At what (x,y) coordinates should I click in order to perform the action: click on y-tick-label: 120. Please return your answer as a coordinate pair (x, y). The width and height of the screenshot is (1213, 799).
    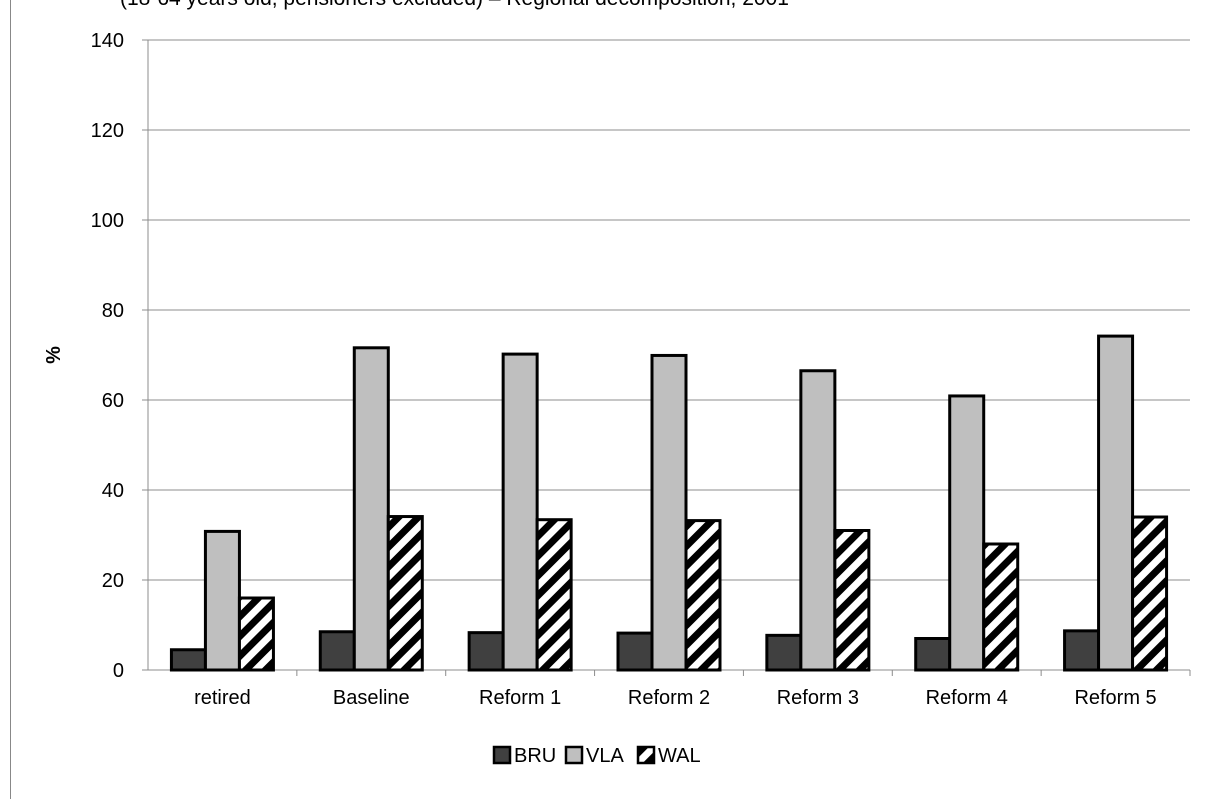
    Looking at the image, I should click on (107, 131).